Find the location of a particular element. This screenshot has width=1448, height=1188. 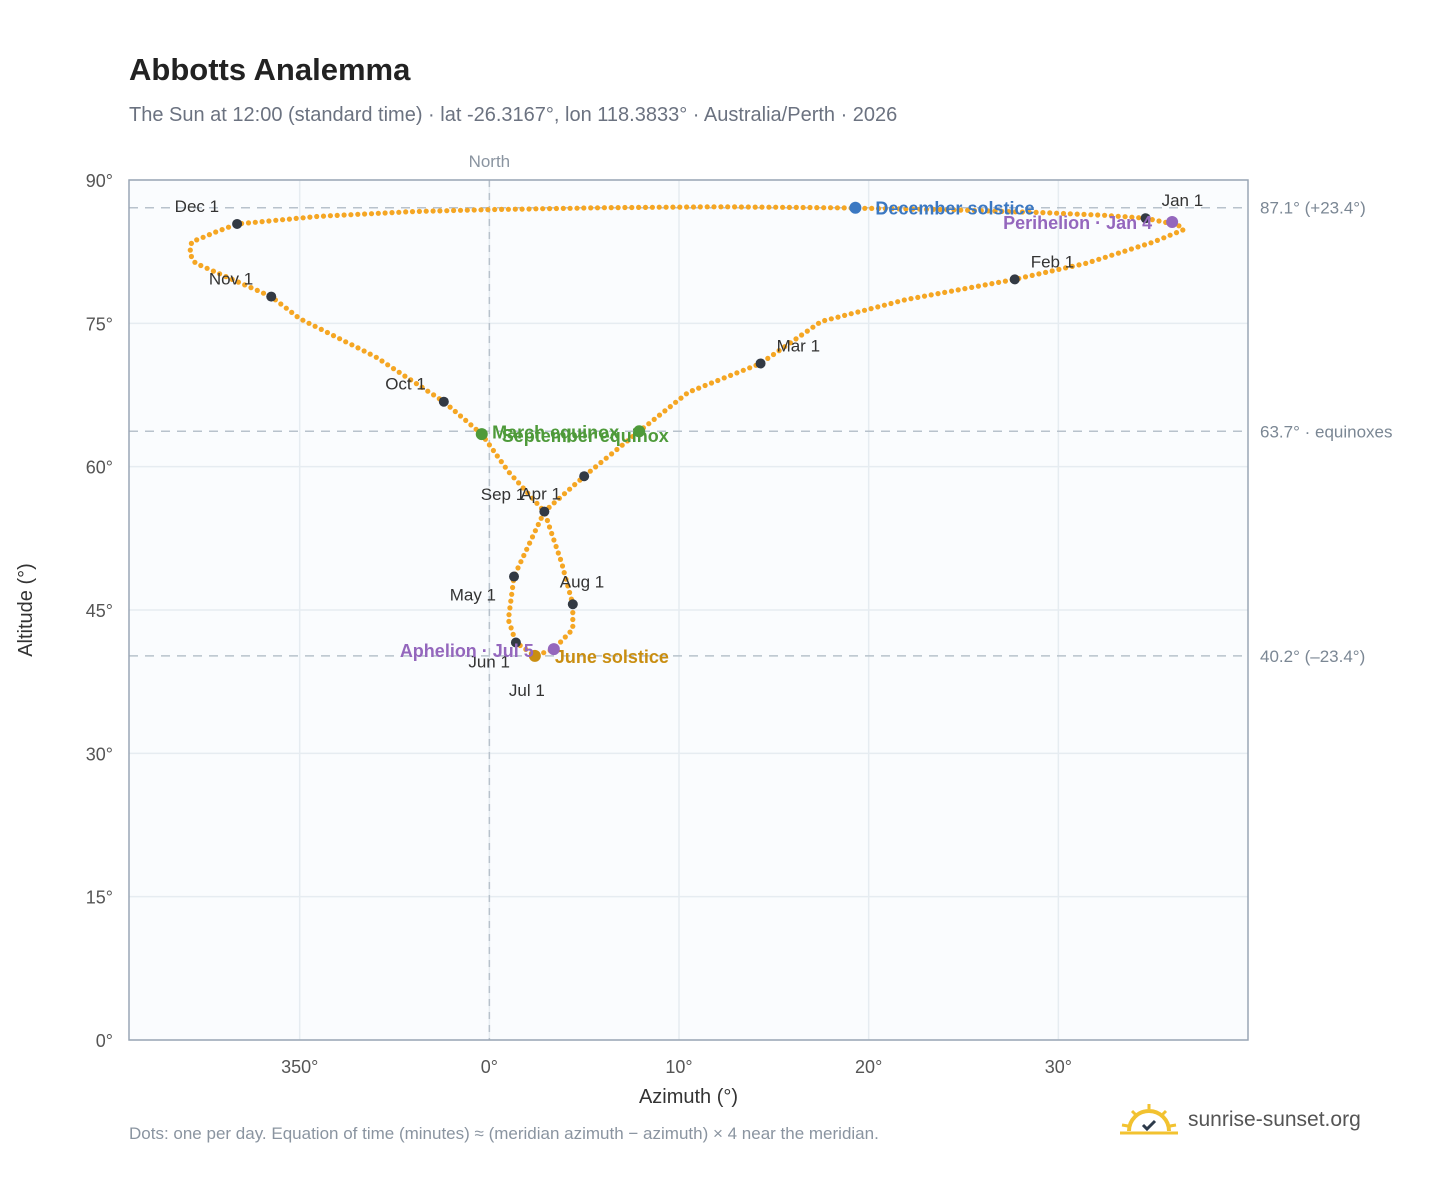

brand: sunrise-sunset.org is located at coordinates (1240, 1120).